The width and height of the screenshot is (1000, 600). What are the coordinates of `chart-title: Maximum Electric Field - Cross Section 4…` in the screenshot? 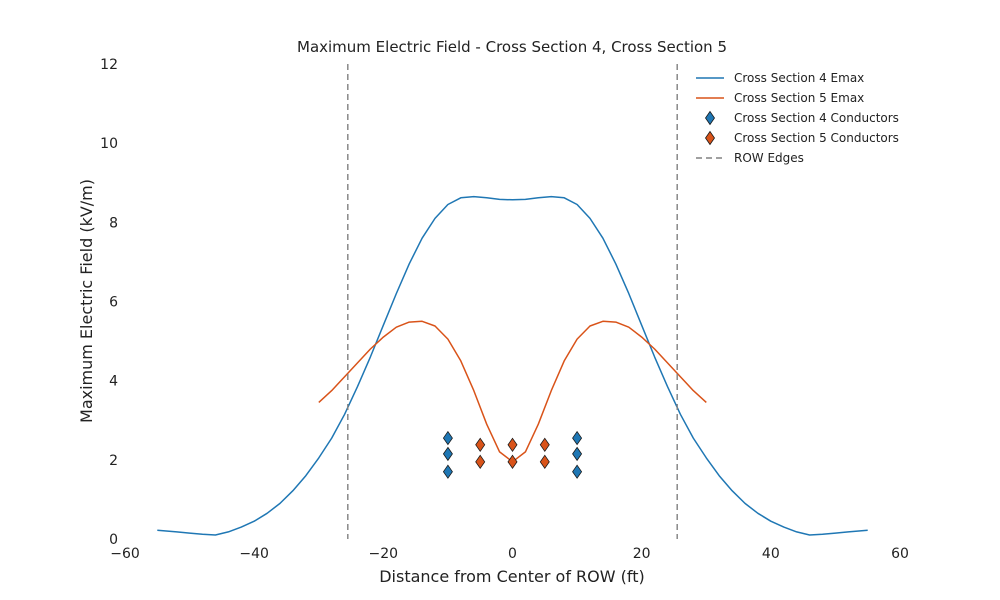 It's located at (512, 47).